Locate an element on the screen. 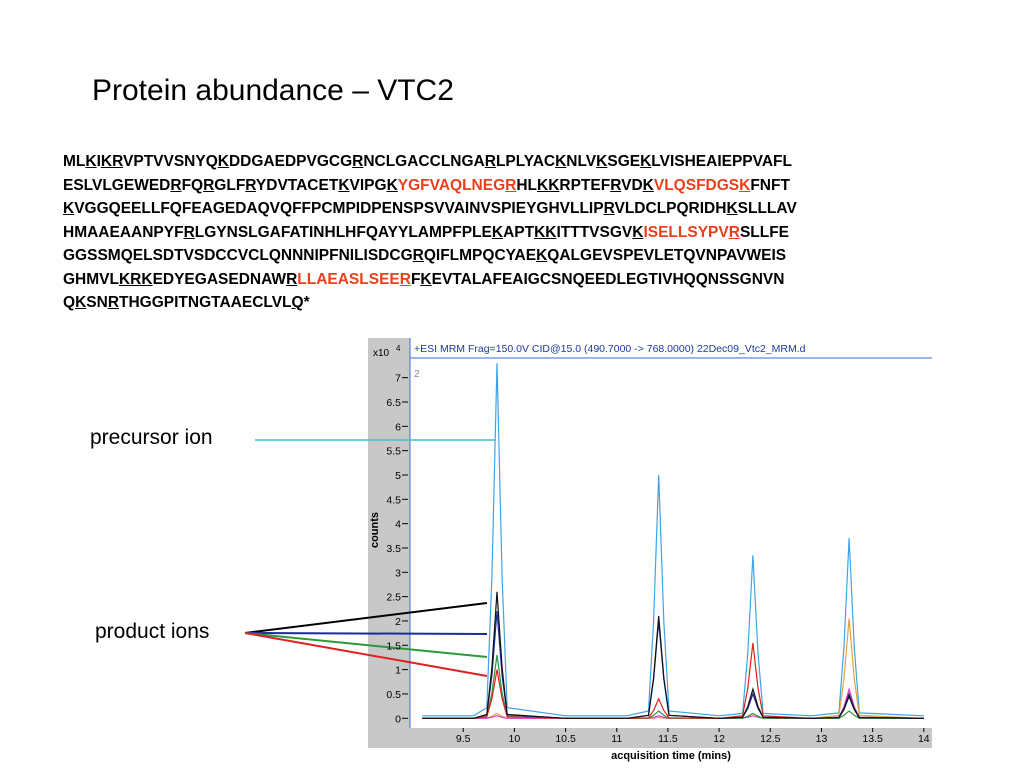  x-tick-label: 9.5 is located at coordinates (463, 739).